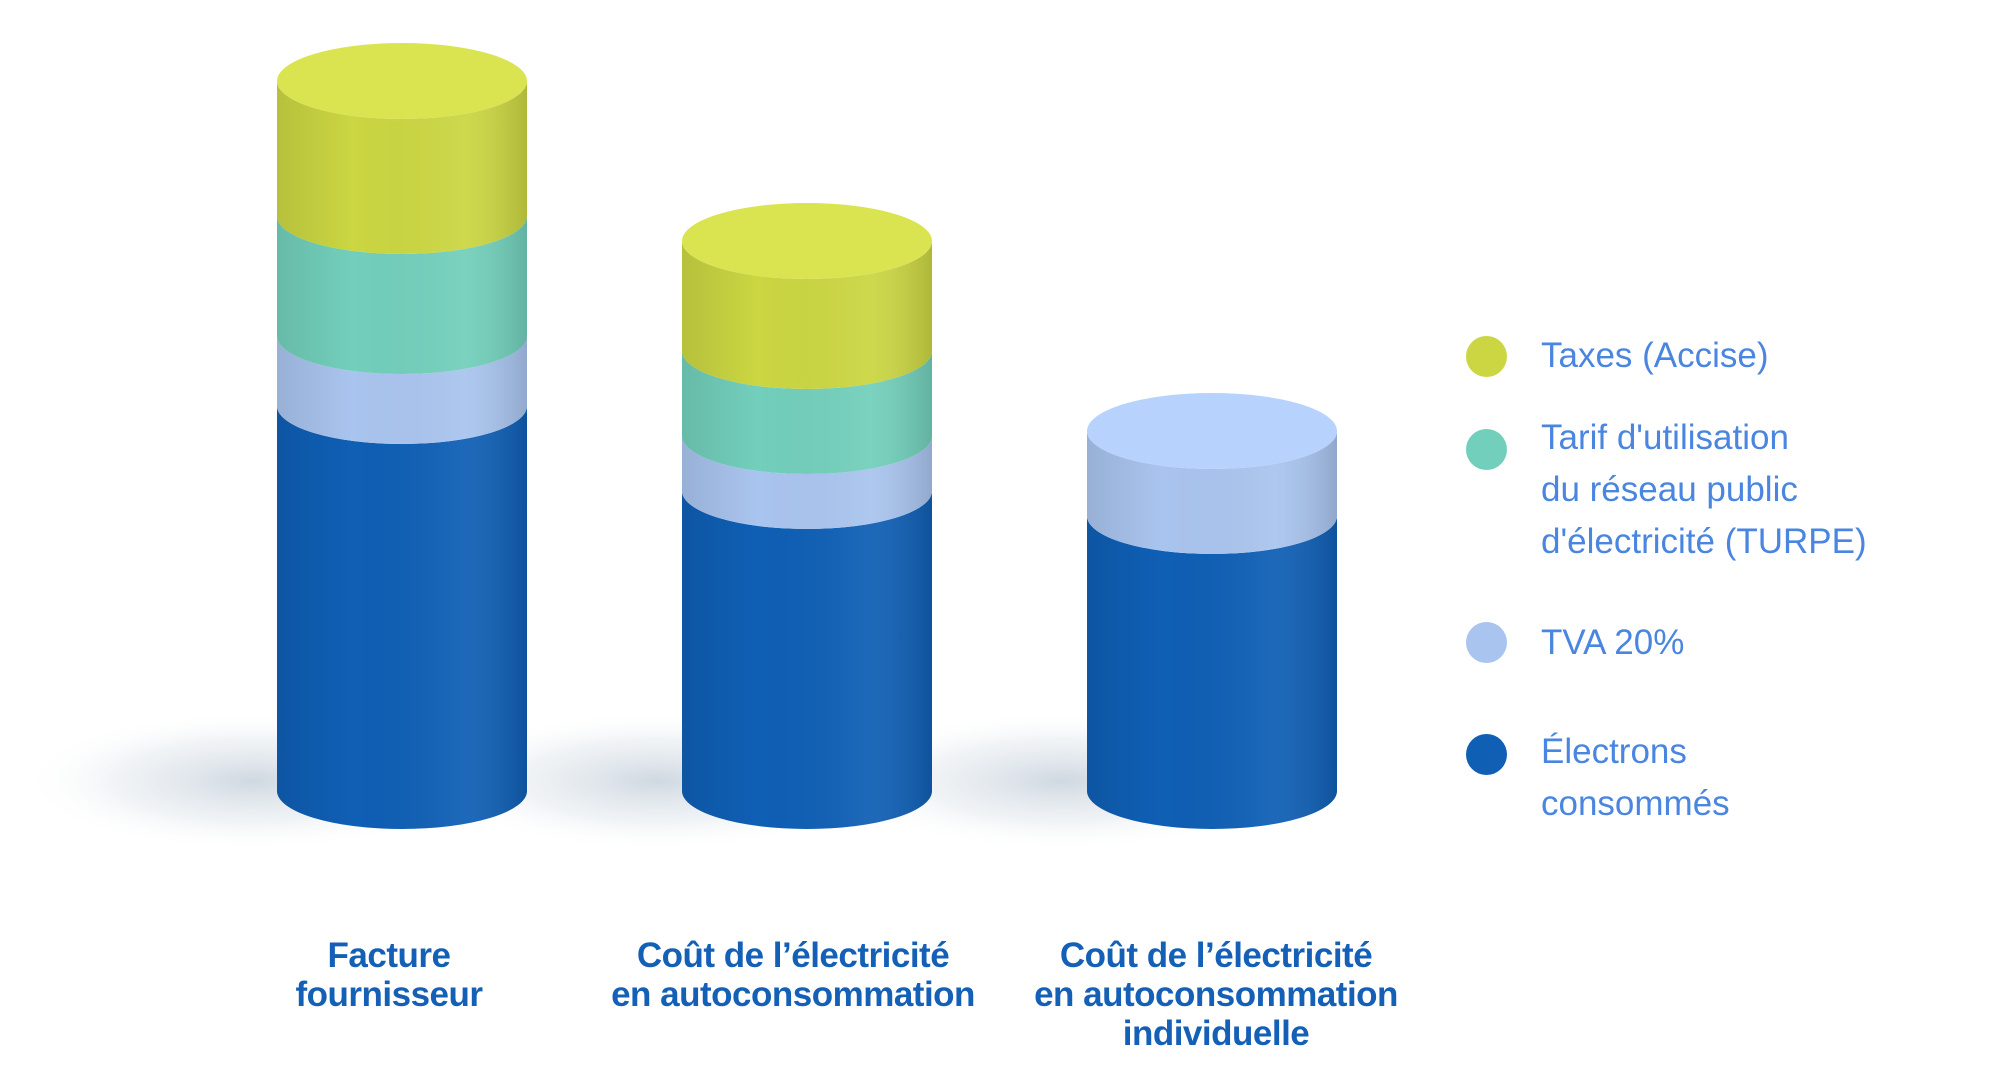 This screenshot has width=1999, height=1092. Describe the element at coordinates (1635, 777) in the screenshot. I see `legend-label-electrons: Électrons consommés` at that location.